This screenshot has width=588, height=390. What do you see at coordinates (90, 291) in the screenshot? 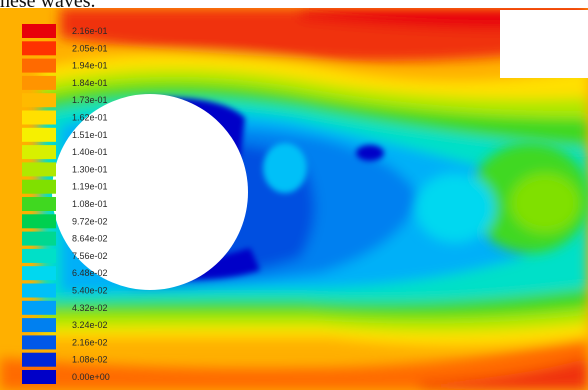
I see `legend-label: 5.40e-02` at bounding box center [90, 291].